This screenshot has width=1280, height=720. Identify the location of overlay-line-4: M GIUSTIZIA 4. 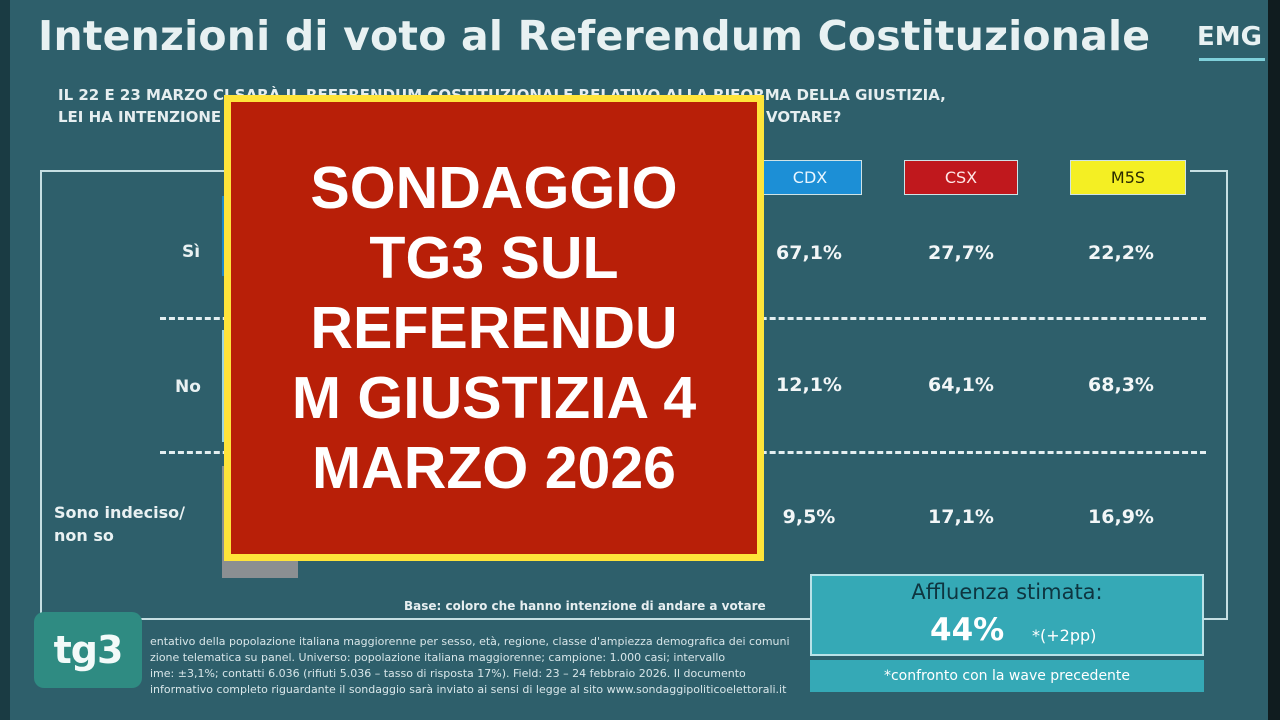
(494, 398).